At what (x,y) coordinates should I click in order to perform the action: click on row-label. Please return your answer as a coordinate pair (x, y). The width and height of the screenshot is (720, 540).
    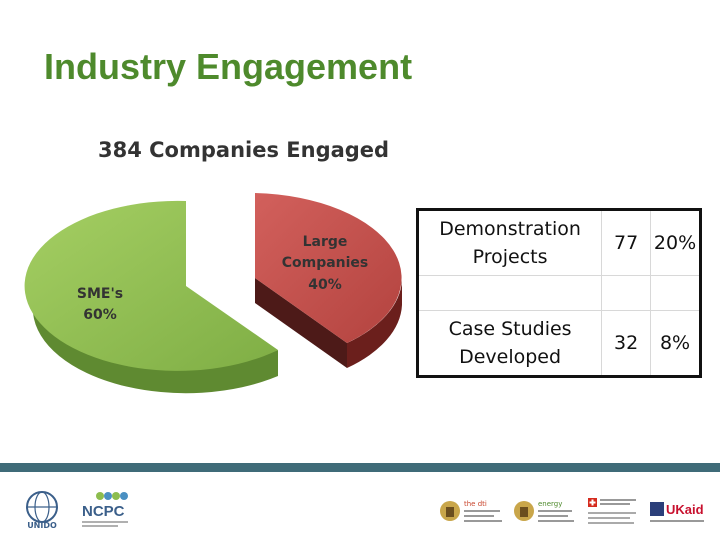
    Looking at the image, I should click on (509, 293).